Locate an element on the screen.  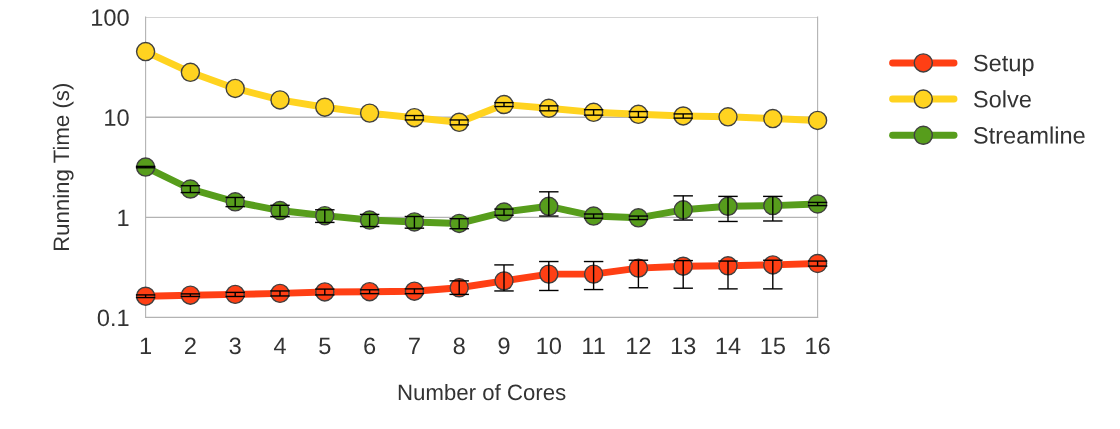
x-tick-label: 13 is located at coordinates (683, 346).